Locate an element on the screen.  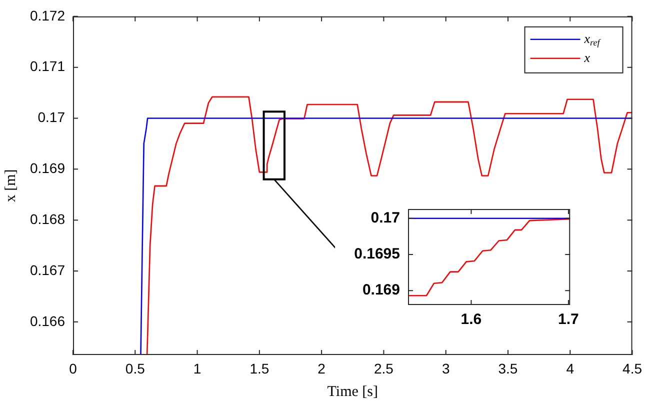
x-tick-label: 1.7 is located at coordinates (568, 319).